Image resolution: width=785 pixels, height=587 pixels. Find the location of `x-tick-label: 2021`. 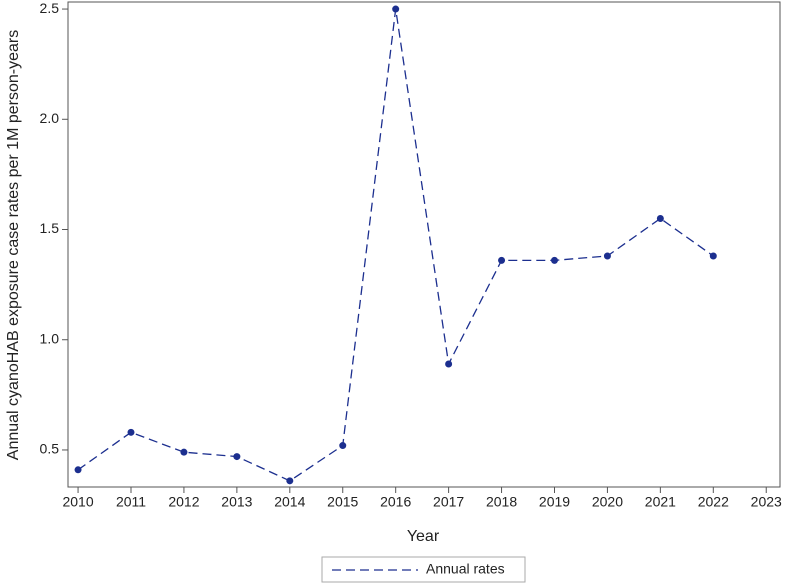

x-tick-label: 2021 is located at coordinates (660, 502).